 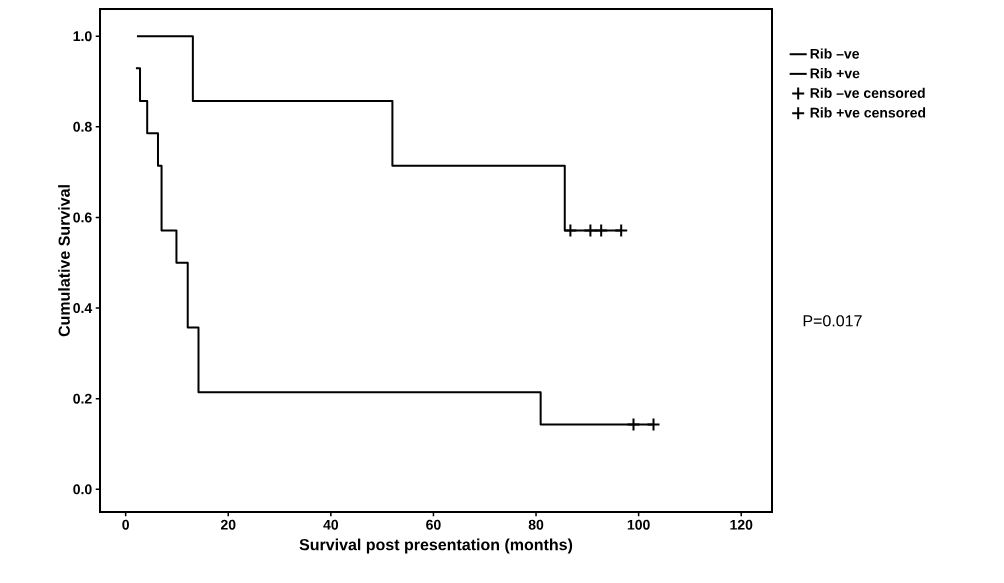 I want to click on x-tick-label: 0, so click(x=125, y=524).